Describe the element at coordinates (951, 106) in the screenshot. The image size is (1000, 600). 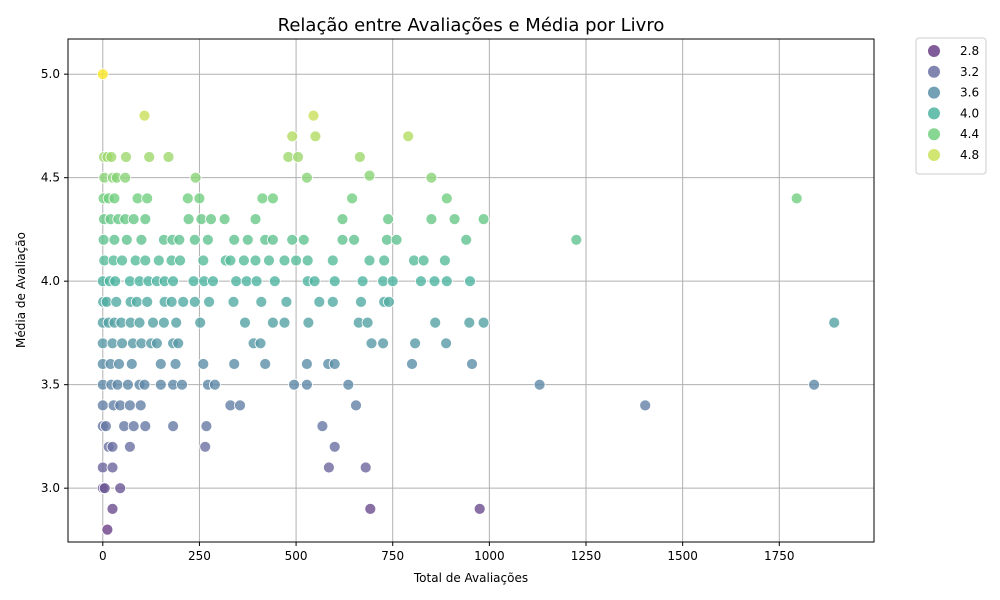
I see `legend: 2.8 3.2 3.6 4.0 4.4 4.8` at that location.